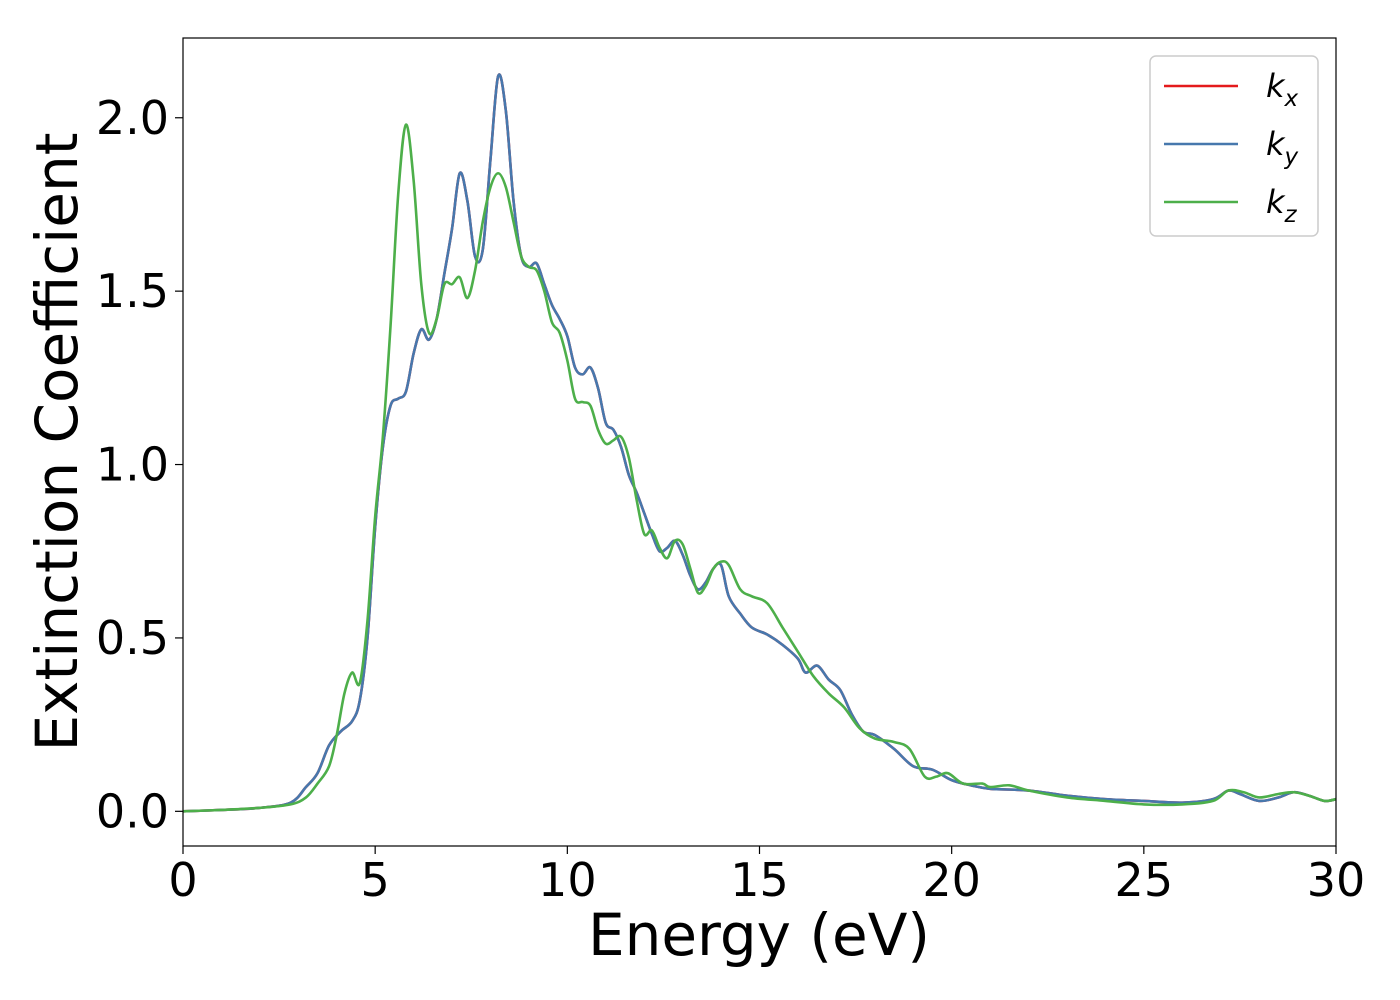  What do you see at coordinates (1144, 880) in the screenshot?
I see `x-tick-label: 25` at bounding box center [1144, 880].